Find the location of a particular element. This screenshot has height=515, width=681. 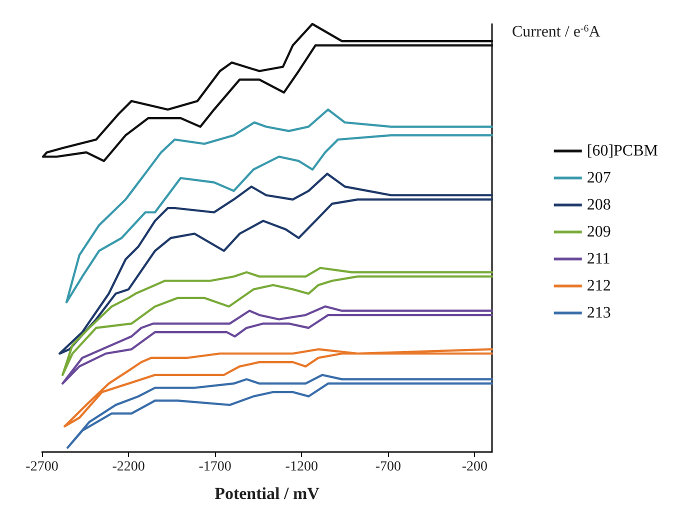

x-tick-label: -700 is located at coordinates (388, 467).